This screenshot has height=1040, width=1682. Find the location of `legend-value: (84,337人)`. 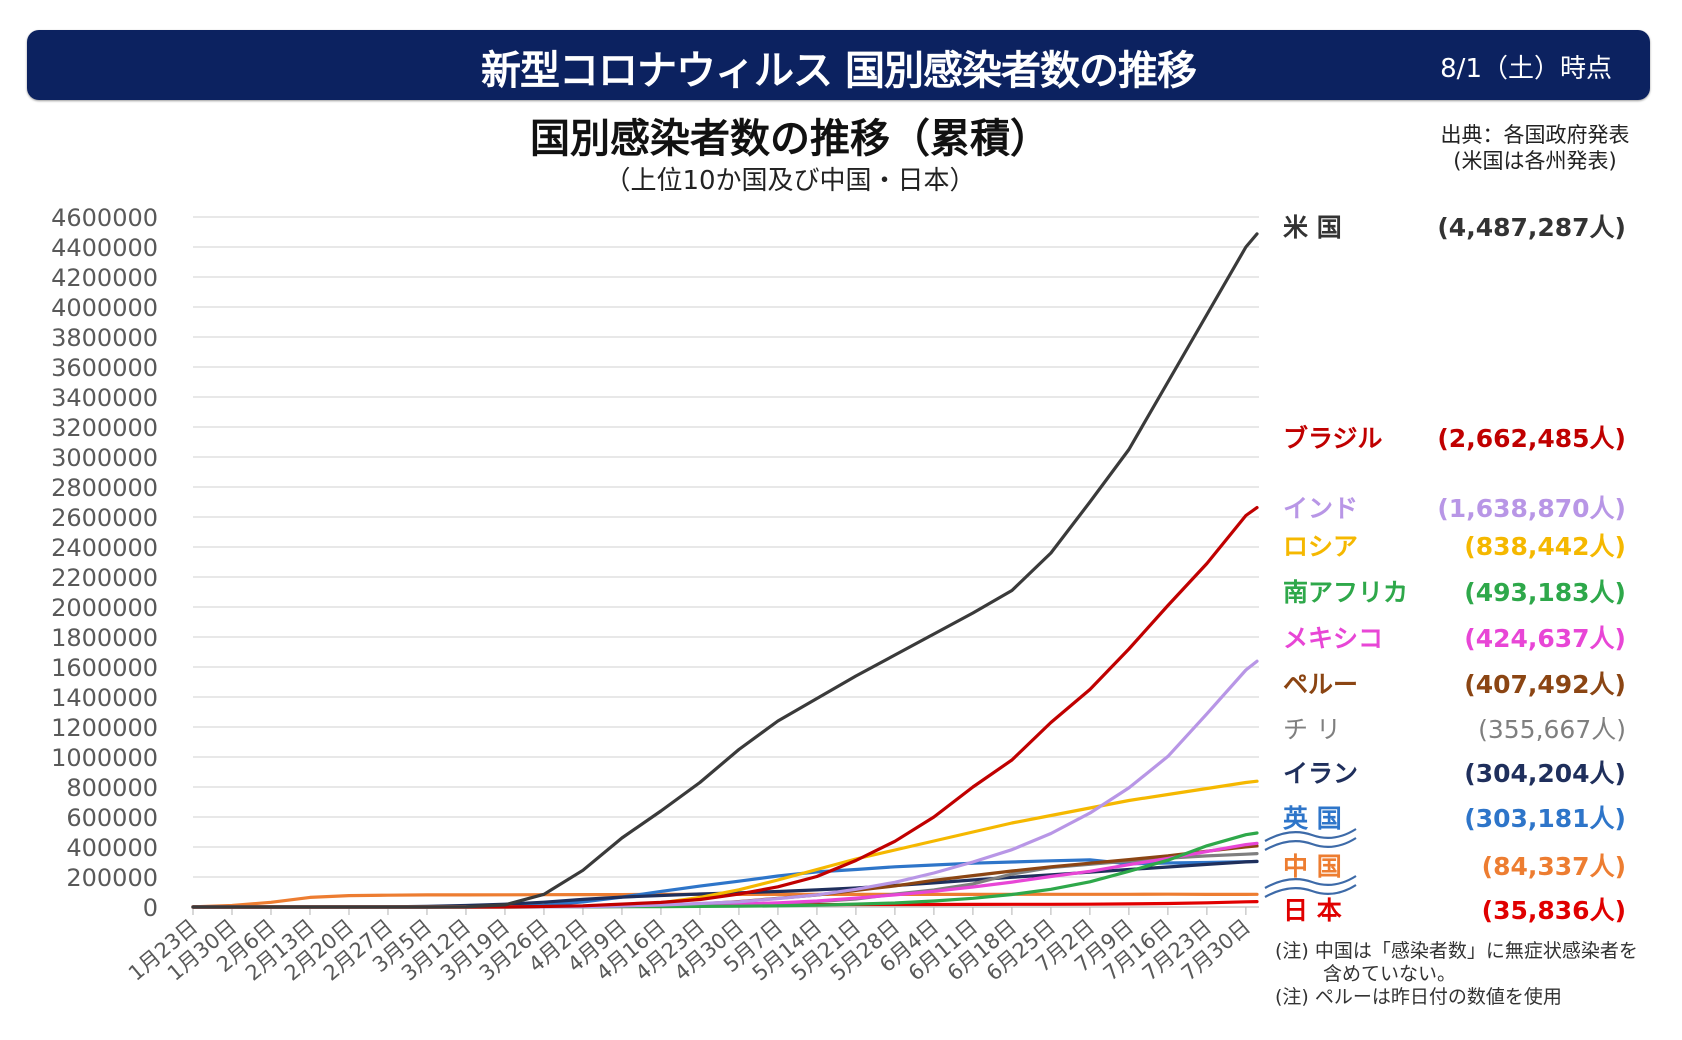

legend-value: (84,337人) is located at coordinates (1553, 866).